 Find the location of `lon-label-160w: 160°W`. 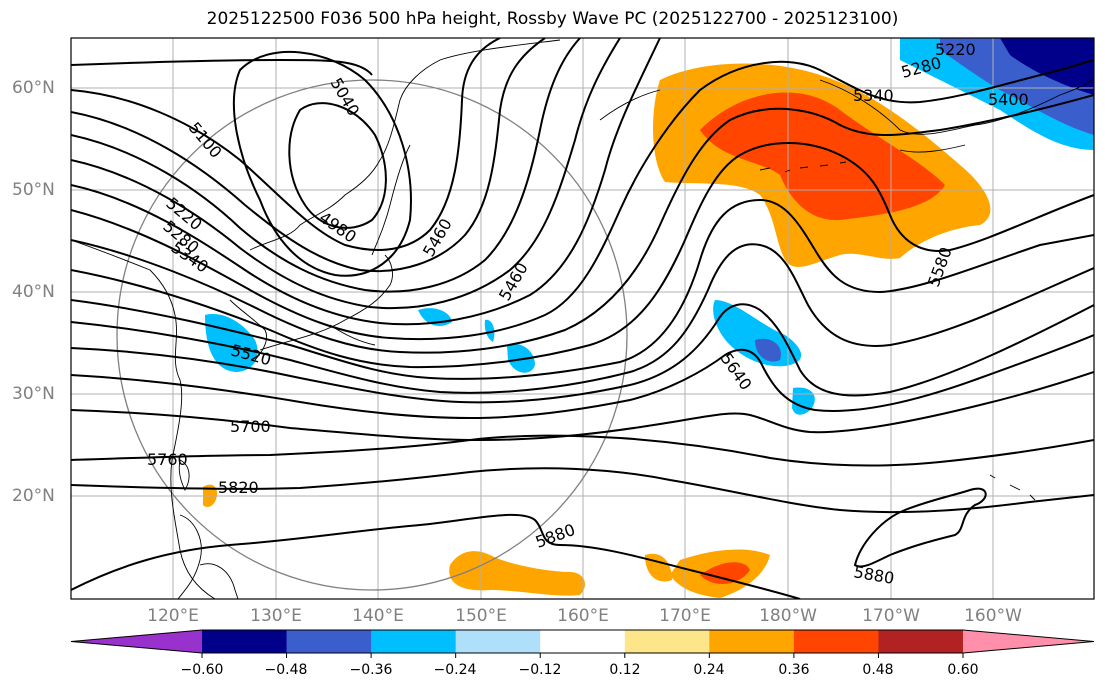

lon-label-160w: 160°W is located at coordinates (993, 616).